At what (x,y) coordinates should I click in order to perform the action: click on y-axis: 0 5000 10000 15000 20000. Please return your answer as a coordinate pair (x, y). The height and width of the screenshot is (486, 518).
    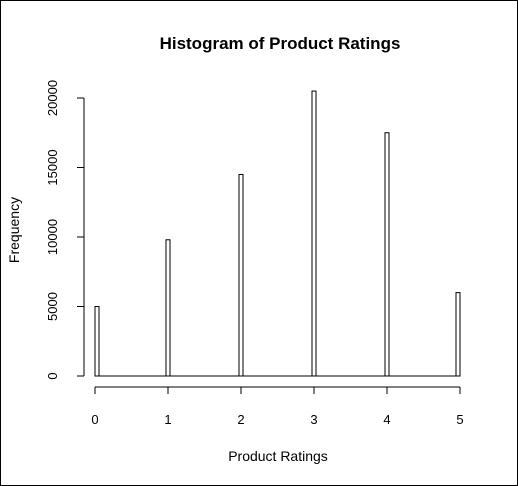
    Looking at the image, I should click on (65, 230).